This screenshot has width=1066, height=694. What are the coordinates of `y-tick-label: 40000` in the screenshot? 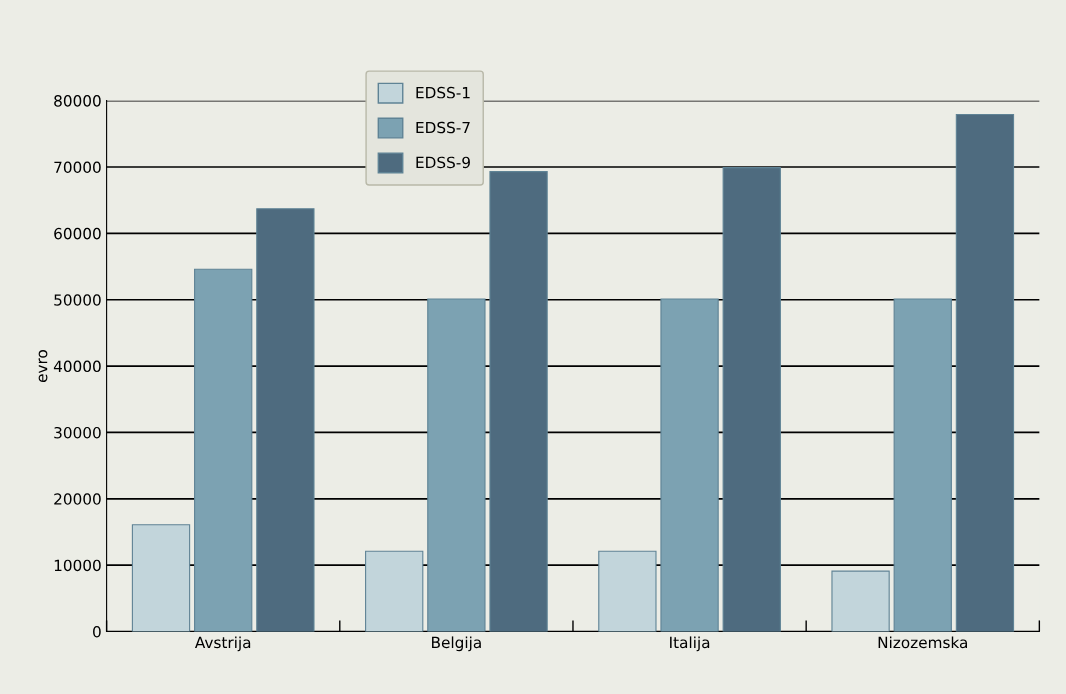 It's located at (77, 366).